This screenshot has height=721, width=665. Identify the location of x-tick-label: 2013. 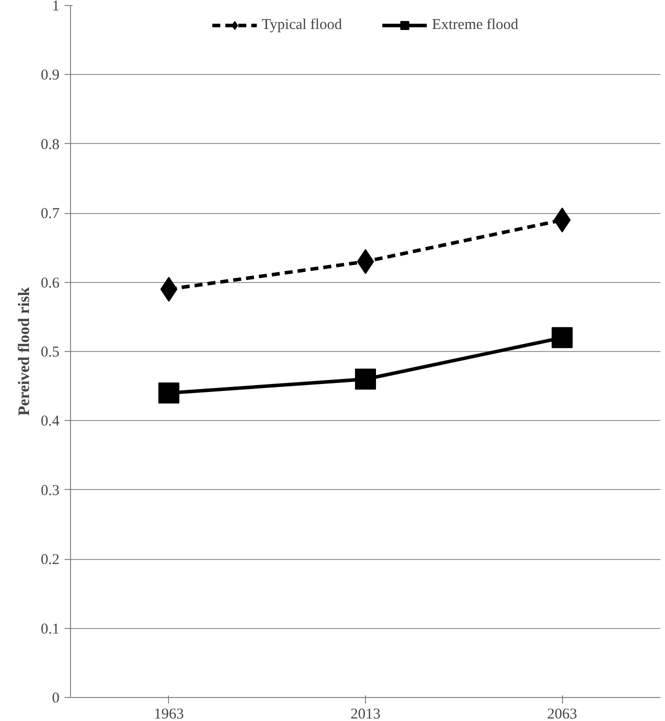
(365, 713).